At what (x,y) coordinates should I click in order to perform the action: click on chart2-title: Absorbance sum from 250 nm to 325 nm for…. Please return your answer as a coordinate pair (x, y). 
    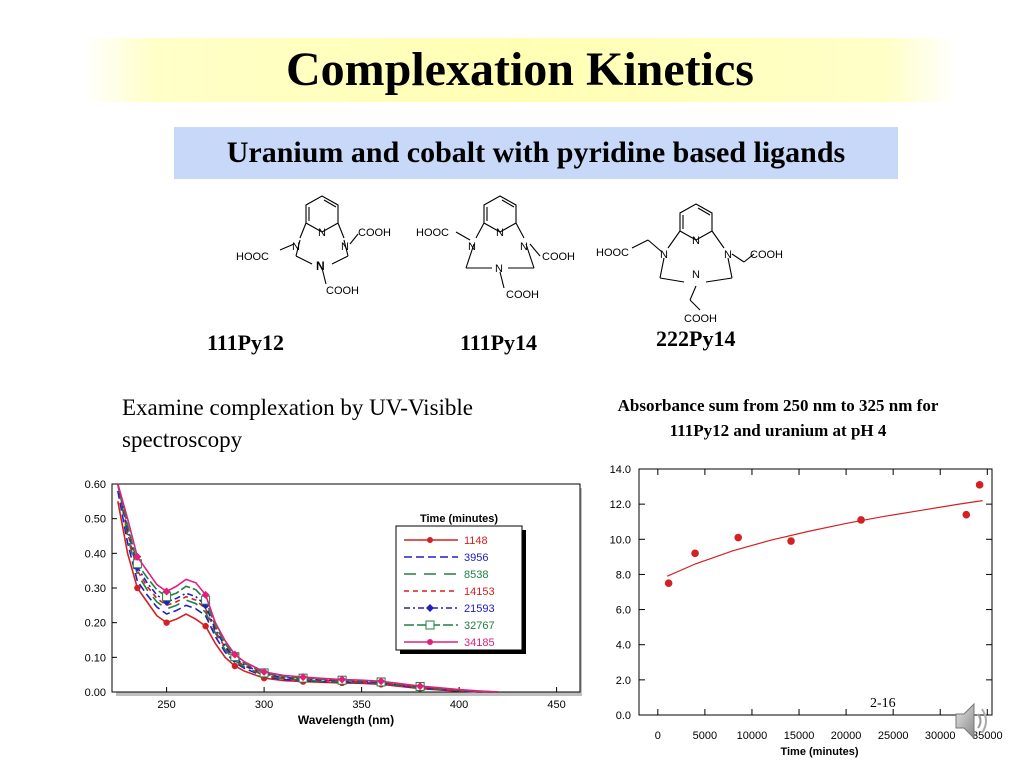
    Looking at the image, I should click on (778, 418).